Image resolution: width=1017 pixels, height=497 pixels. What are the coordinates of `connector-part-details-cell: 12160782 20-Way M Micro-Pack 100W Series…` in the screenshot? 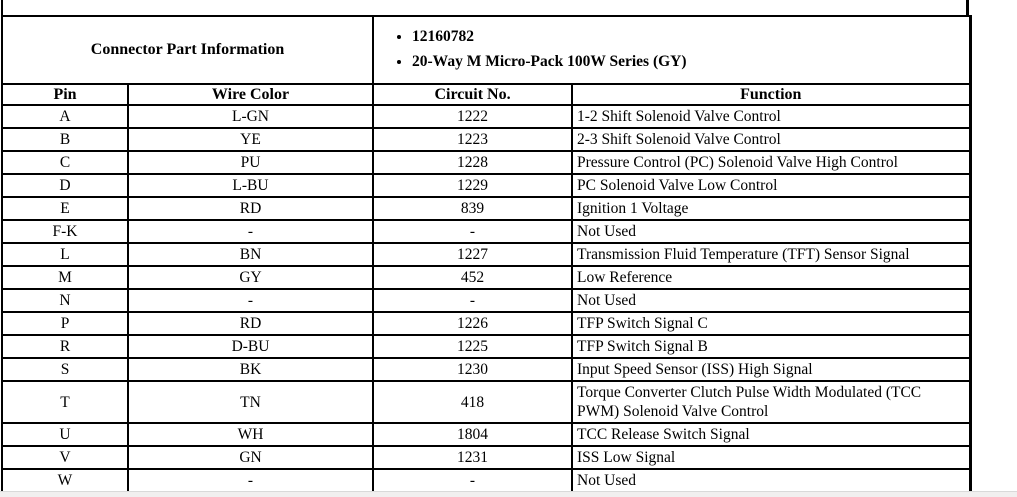 It's located at (672, 50).